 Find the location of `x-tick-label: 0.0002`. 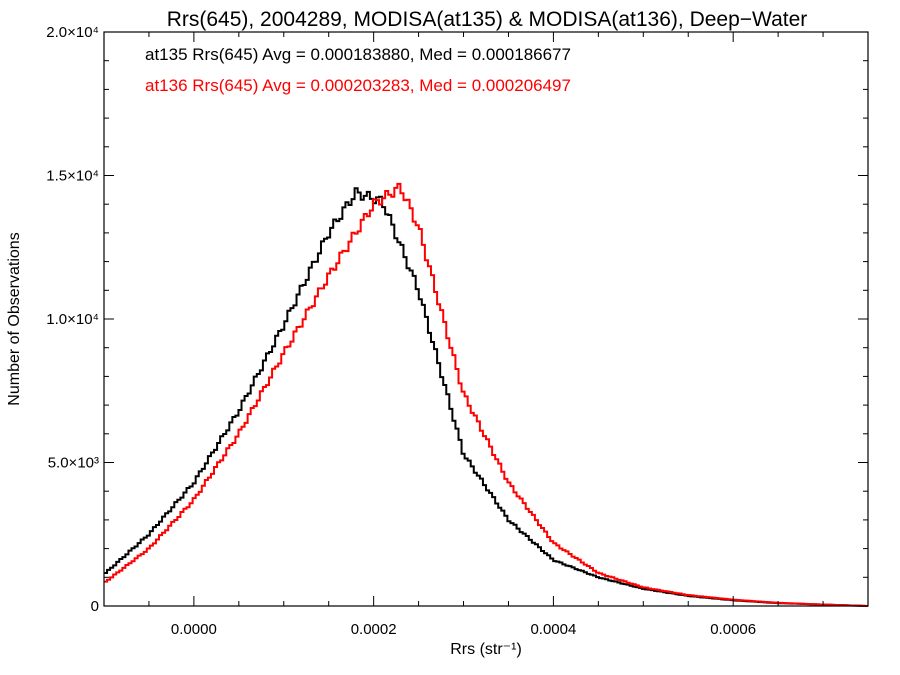

x-tick-label: 0.0002 is located at coordinates (374, 629).